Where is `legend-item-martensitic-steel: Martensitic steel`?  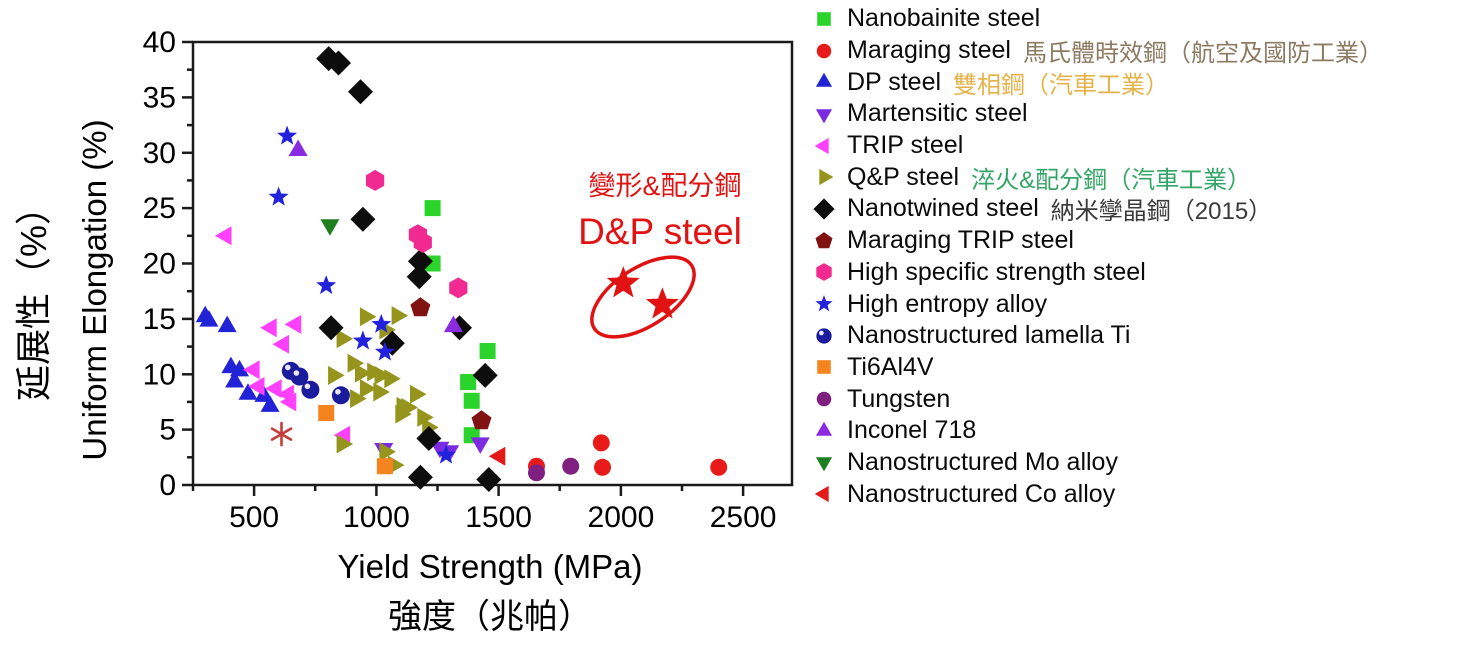
legend-item-martensitic-steel: Martensitic steel is located at coordinates (1134, 114).